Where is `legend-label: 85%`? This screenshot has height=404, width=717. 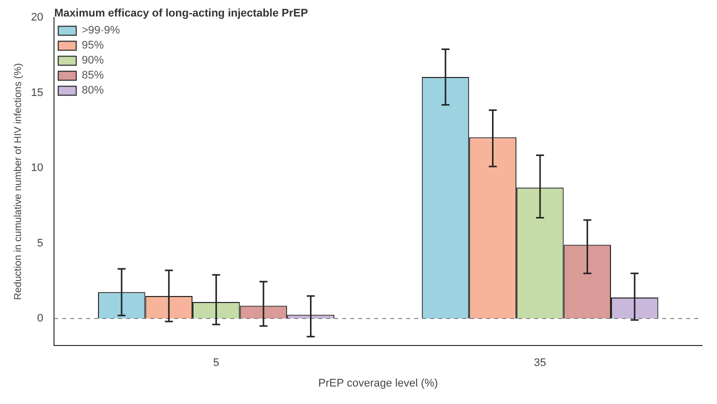
legend-label: 85% is located at coordinates (93, 76).